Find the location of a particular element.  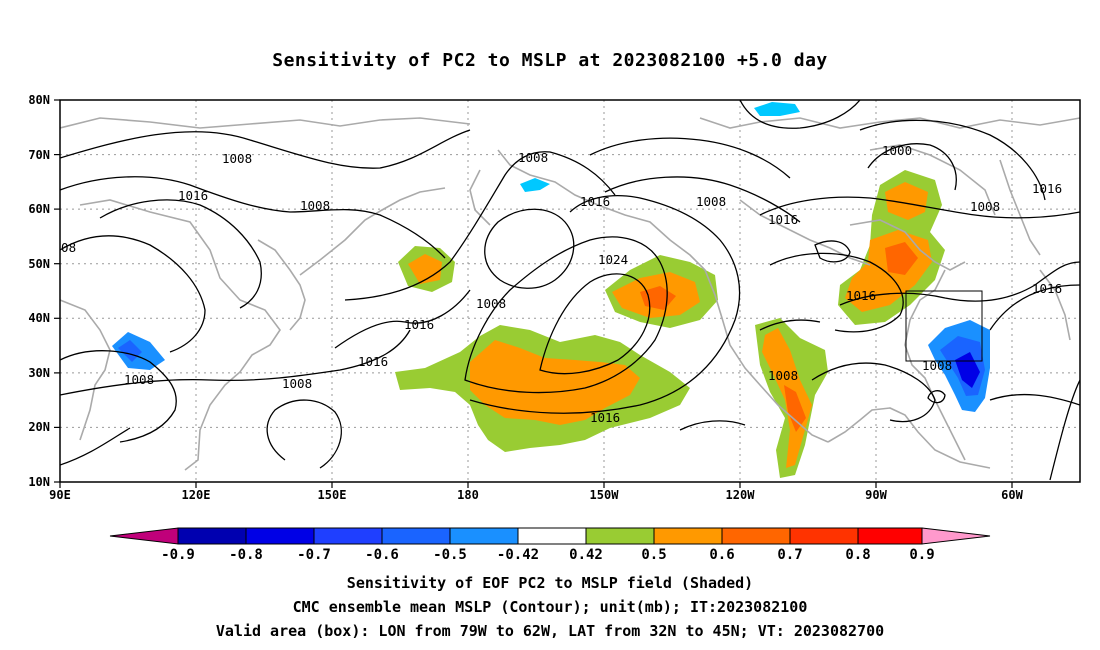

lat-label: 10N is located at coordinates (39, 482).